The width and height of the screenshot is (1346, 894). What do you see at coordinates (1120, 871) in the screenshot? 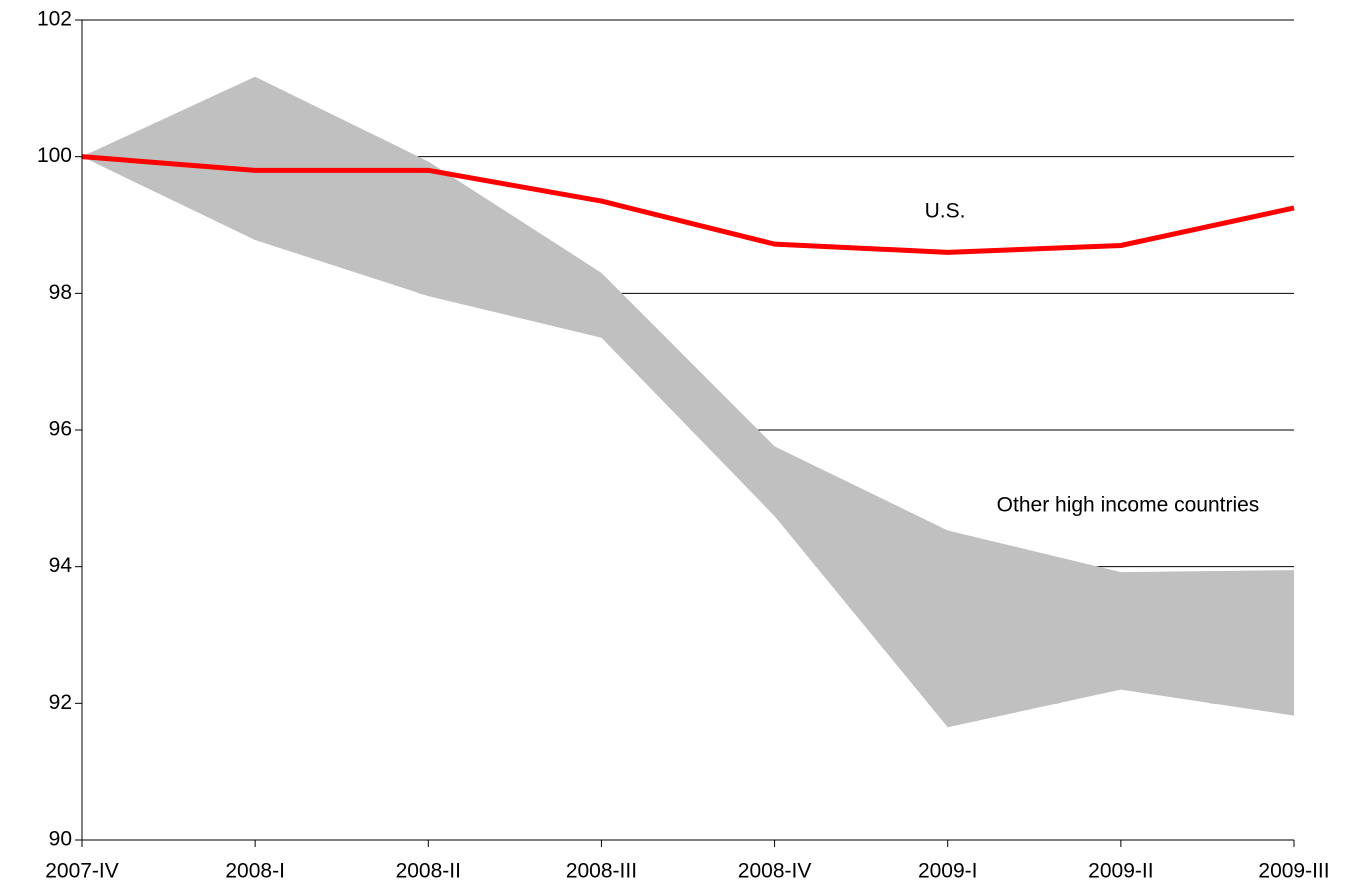
I see `x-tick-label: 2009-II` at bounding box center [1120, 871].